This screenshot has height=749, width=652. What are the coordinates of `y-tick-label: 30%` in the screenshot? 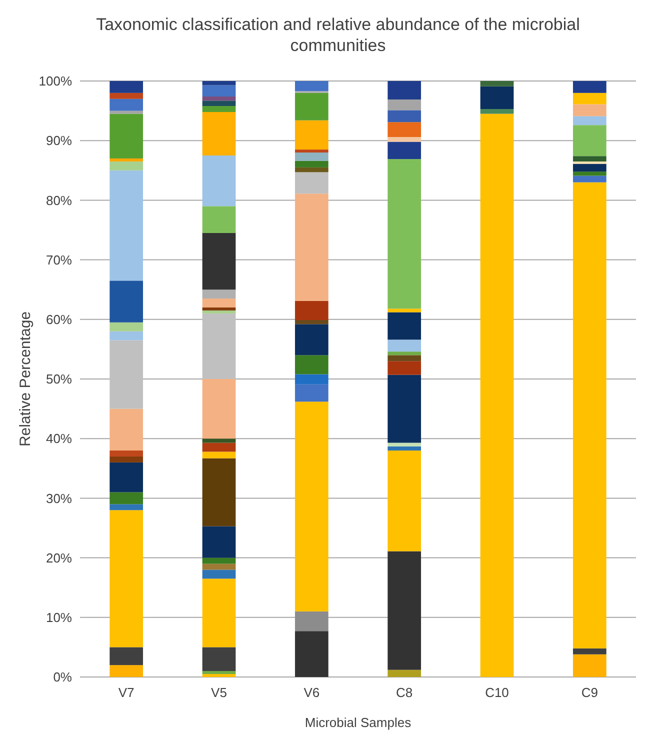 It's located at (59, 498).